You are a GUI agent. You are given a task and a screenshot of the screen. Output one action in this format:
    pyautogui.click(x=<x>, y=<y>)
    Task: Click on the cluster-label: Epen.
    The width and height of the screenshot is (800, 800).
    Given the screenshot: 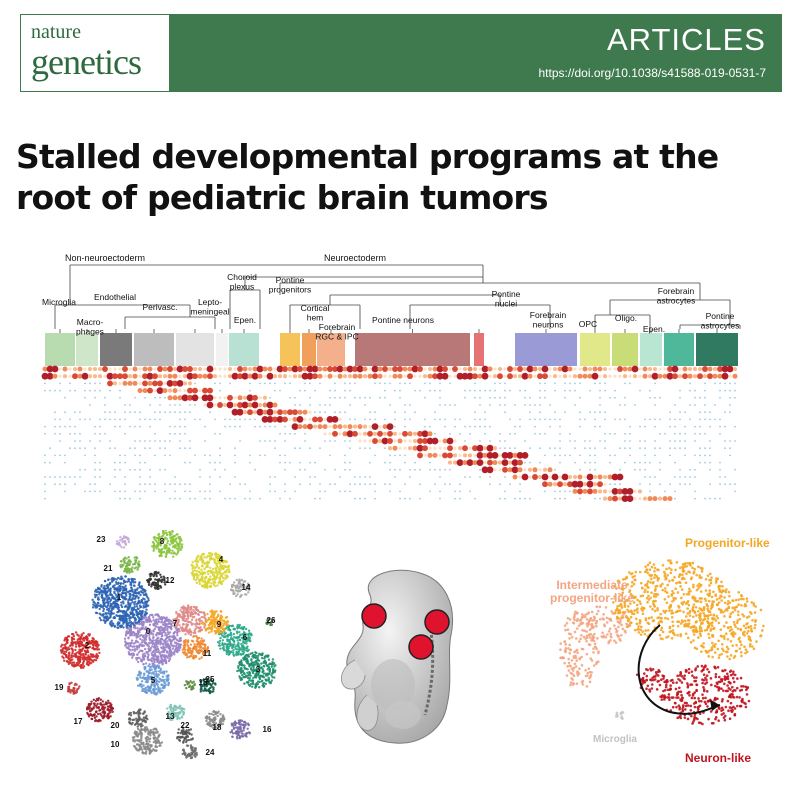 What is the action you would take?
    pyautogui.click(x=245, y=320)
    